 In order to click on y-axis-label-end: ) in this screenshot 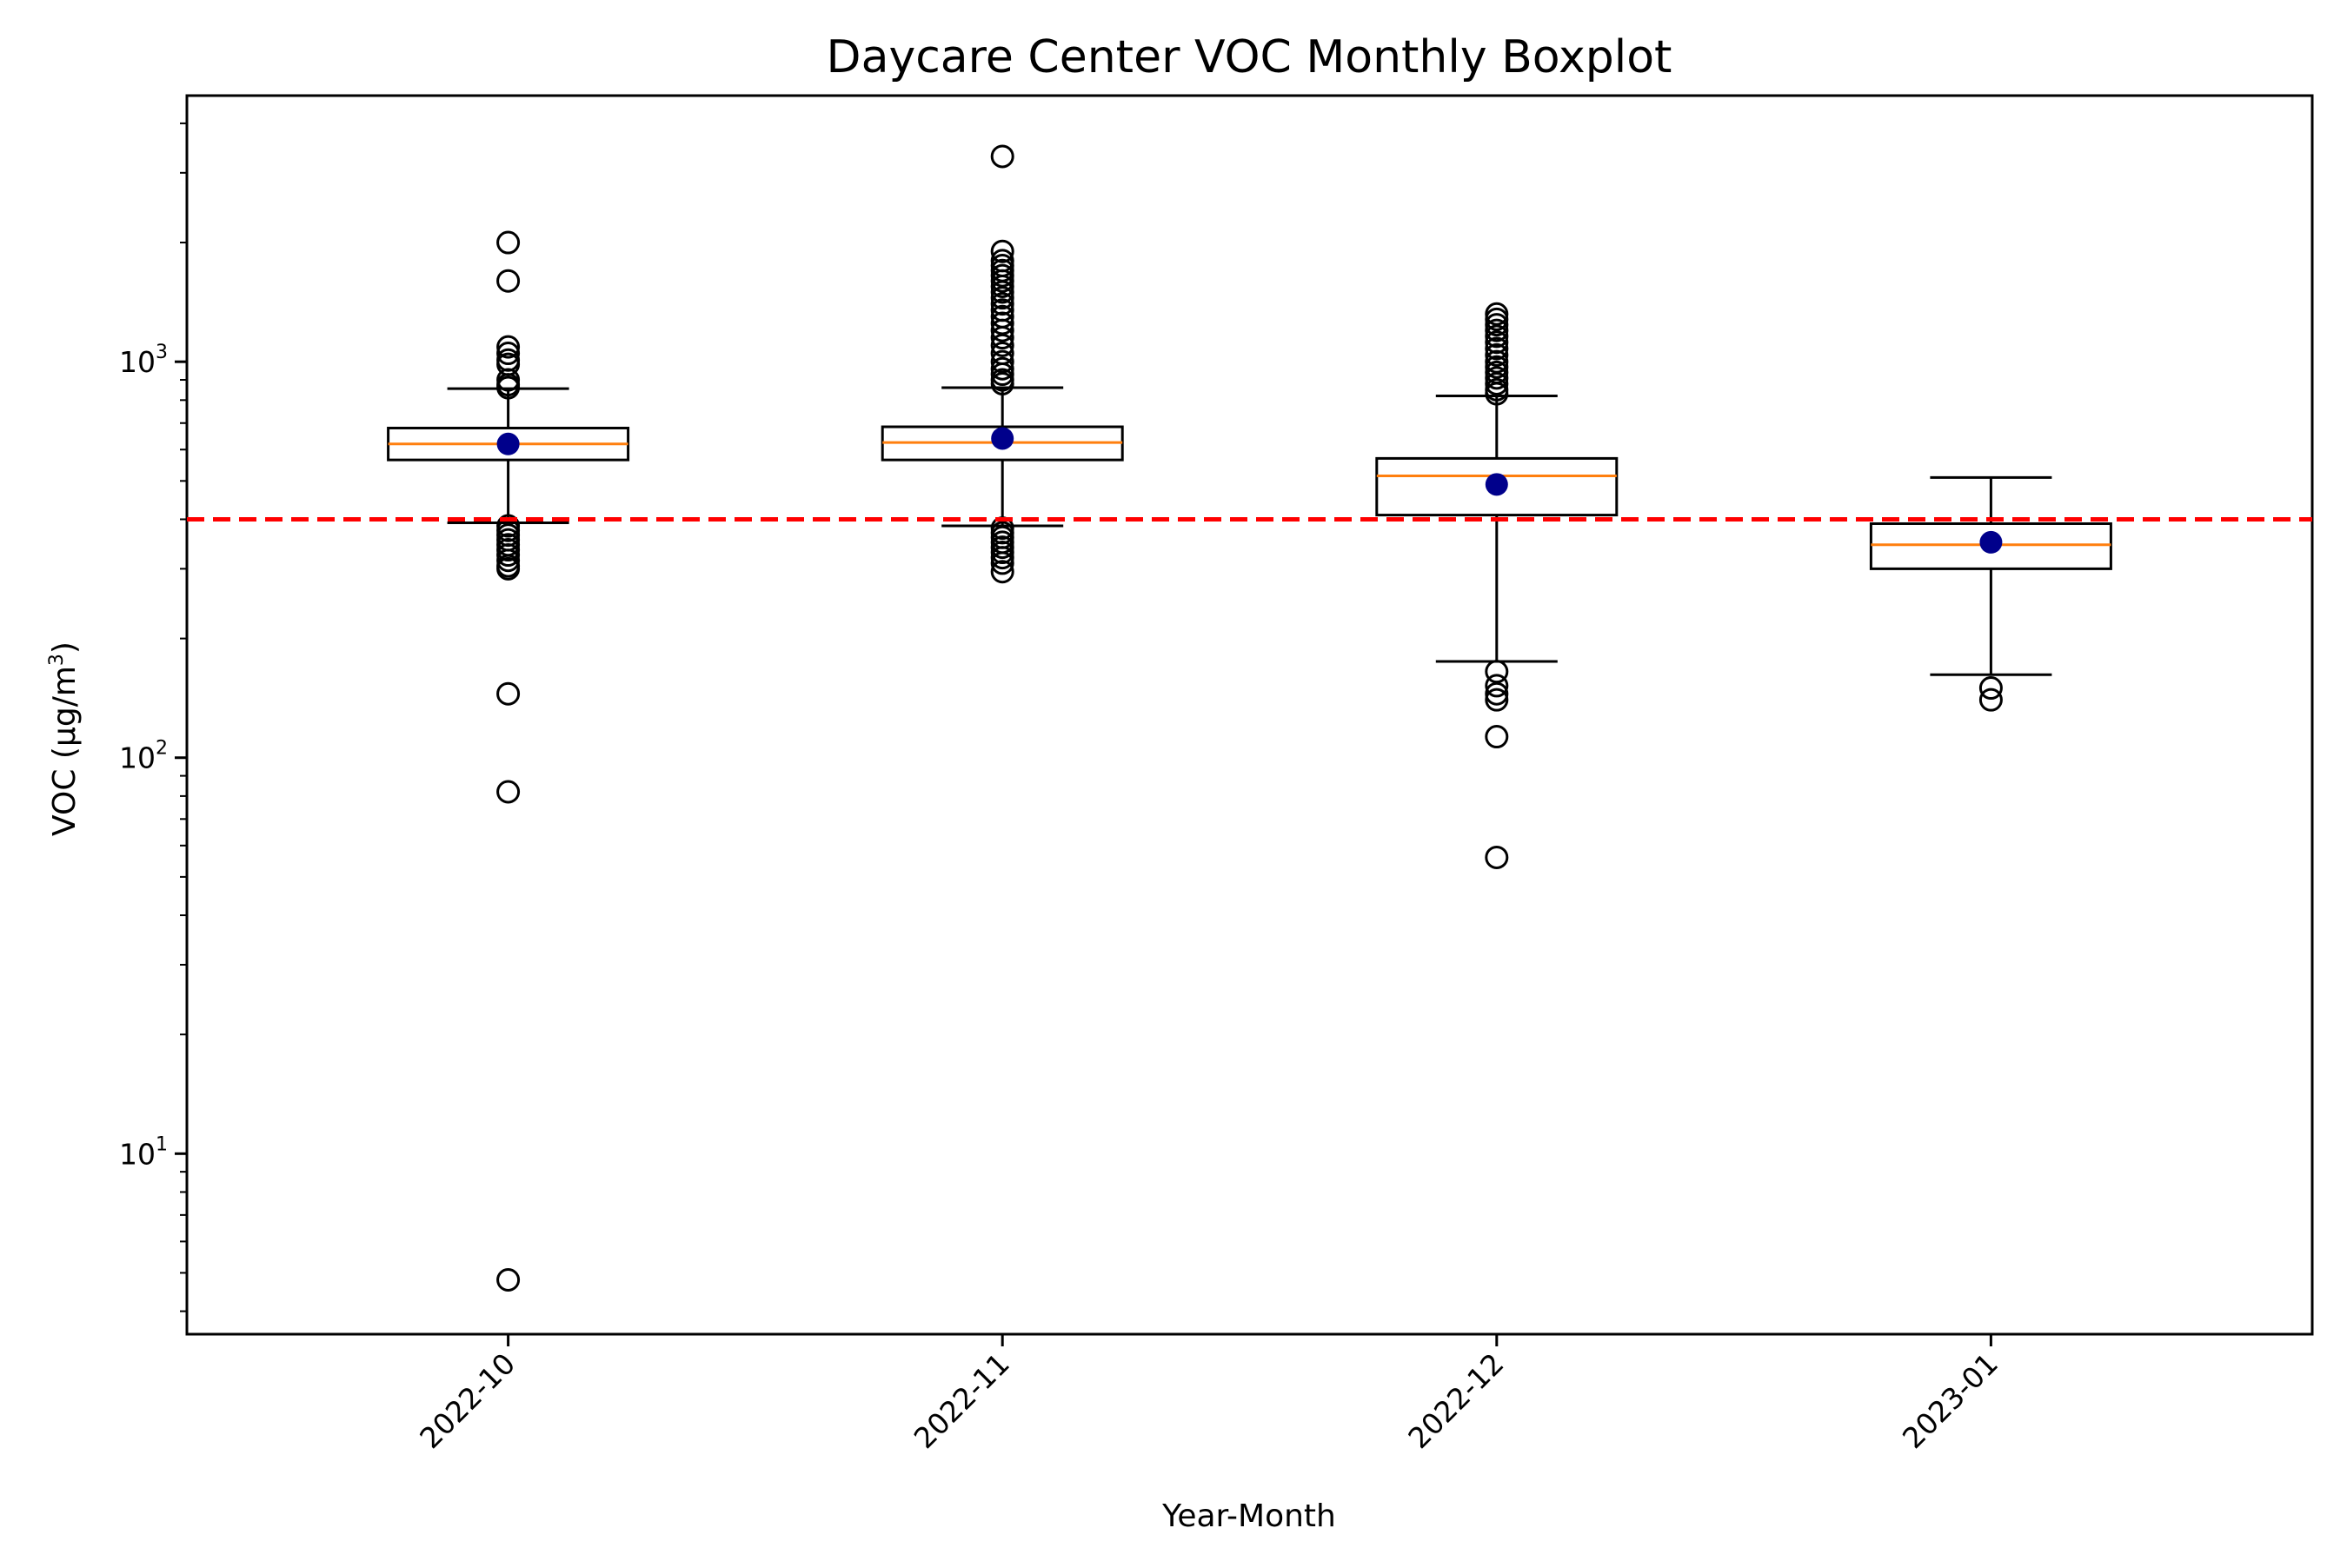, I will do `click(65, 647)`.